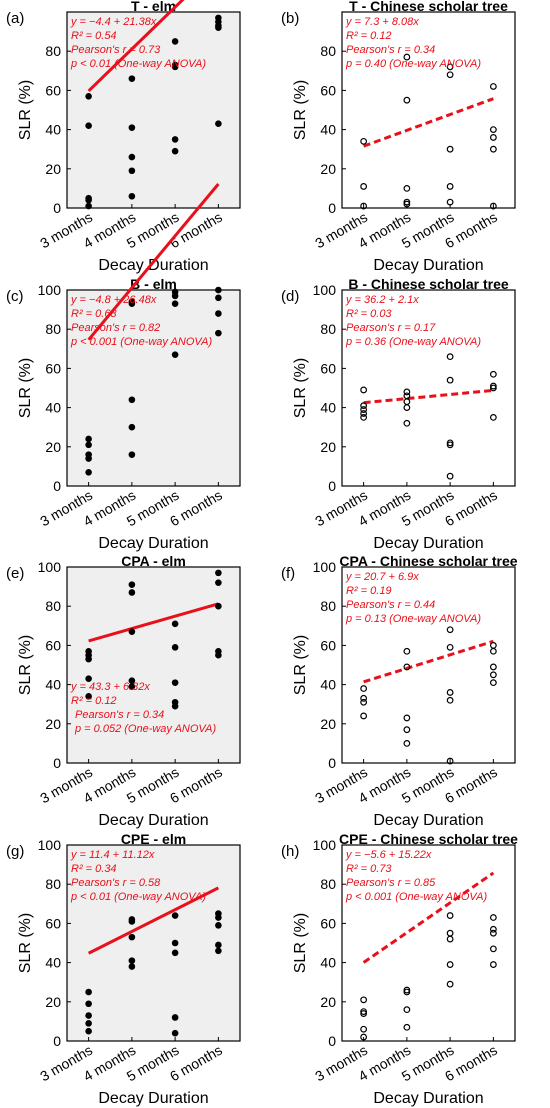 The width and height of the screenshot is (550, 1108). What do you see at coordinates (413, 342) in the screenshot?
I see `annotation-line: p = 0.36 (One-way ANOVA)` at bounding box center [413, 342].